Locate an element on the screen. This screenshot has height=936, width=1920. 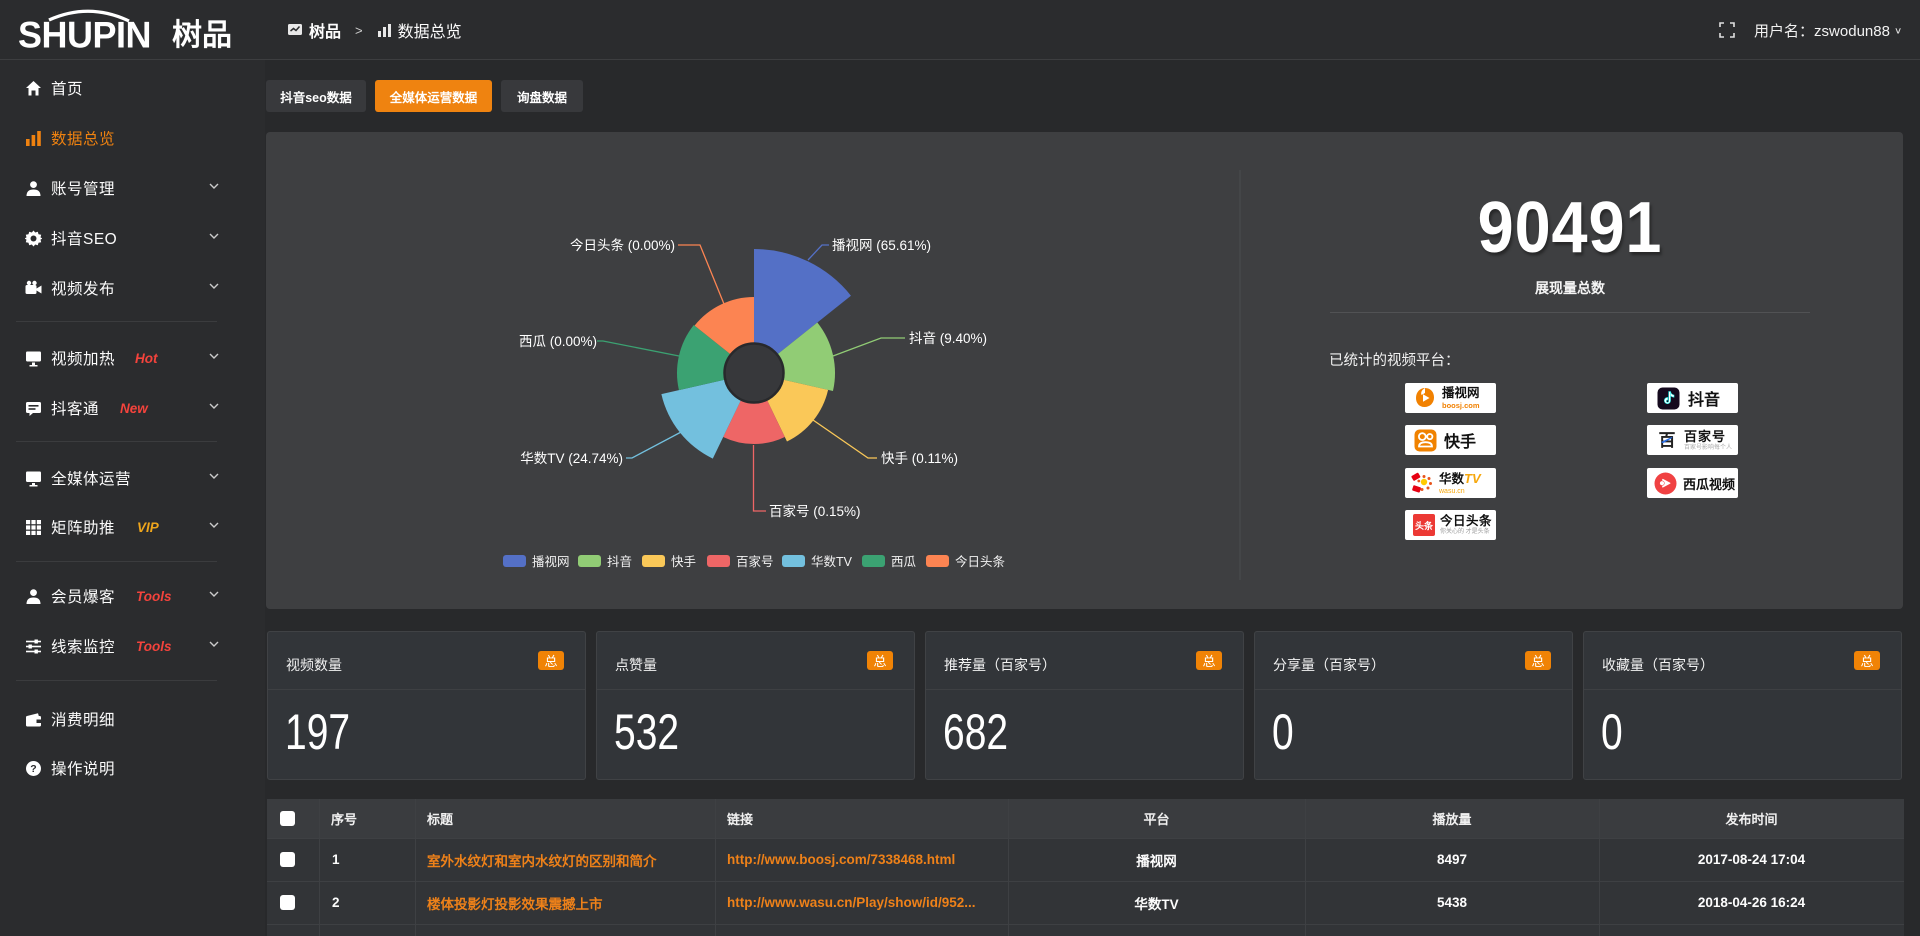
svg-text: 抖音 is located at coordinates (619, 561).